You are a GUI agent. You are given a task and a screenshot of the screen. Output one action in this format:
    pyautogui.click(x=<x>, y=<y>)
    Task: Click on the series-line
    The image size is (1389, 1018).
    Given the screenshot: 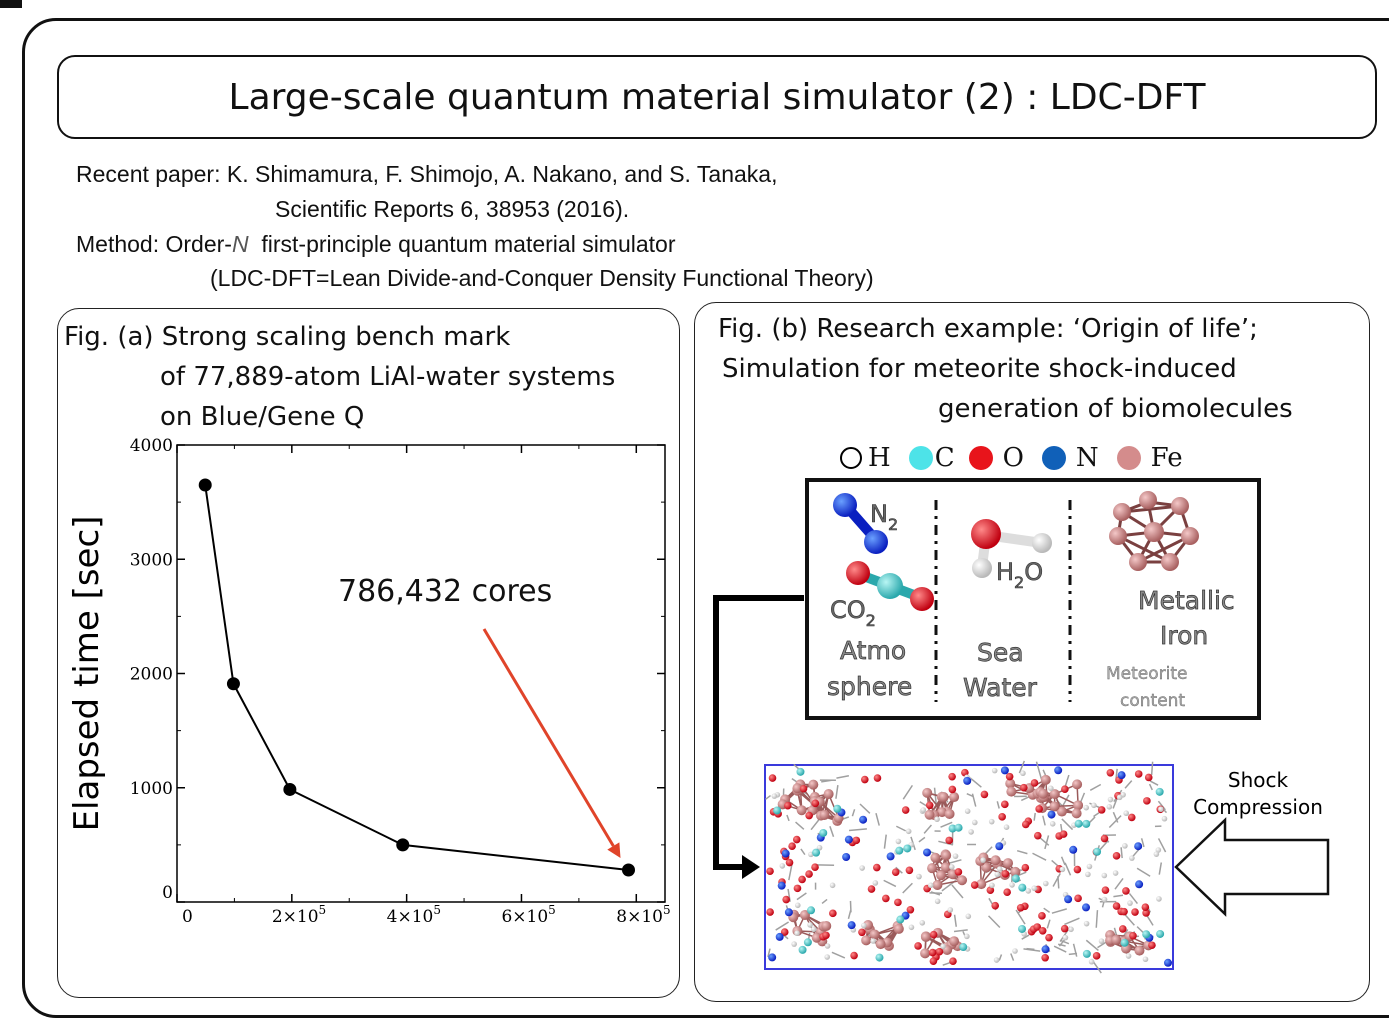 What is the action you would take?
    pyautogui.click(x=416, y=677)
    